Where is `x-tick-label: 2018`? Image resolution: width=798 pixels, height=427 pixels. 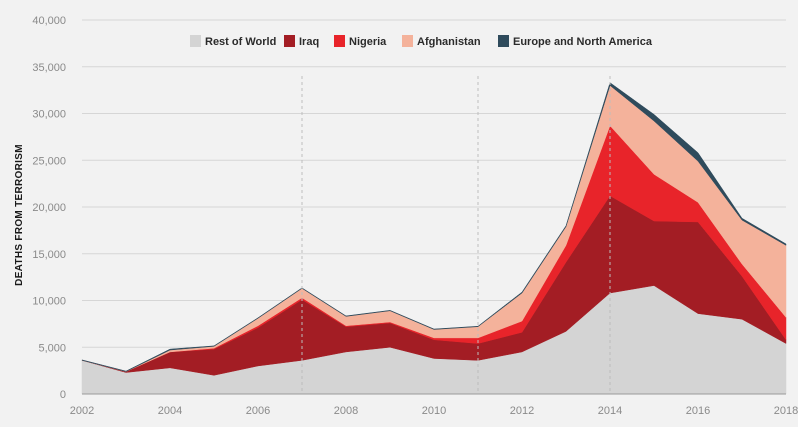
x-tick-label: 2018 is located at coordinates (786, 411).